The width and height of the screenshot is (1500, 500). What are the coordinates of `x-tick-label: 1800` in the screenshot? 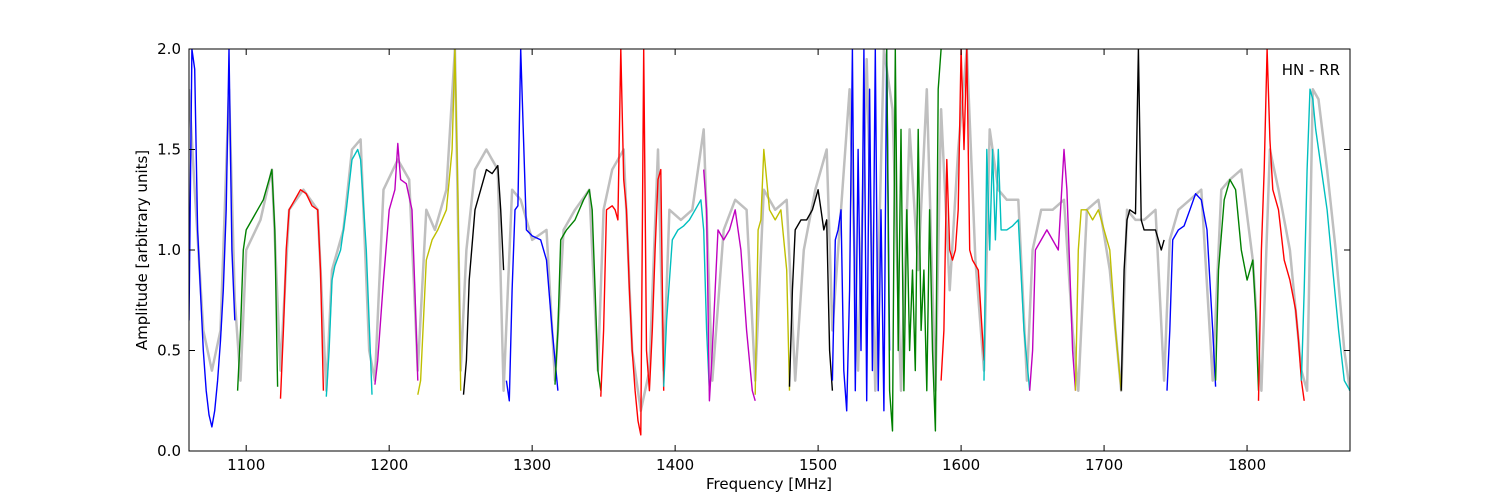 It's located at (1247, 465).